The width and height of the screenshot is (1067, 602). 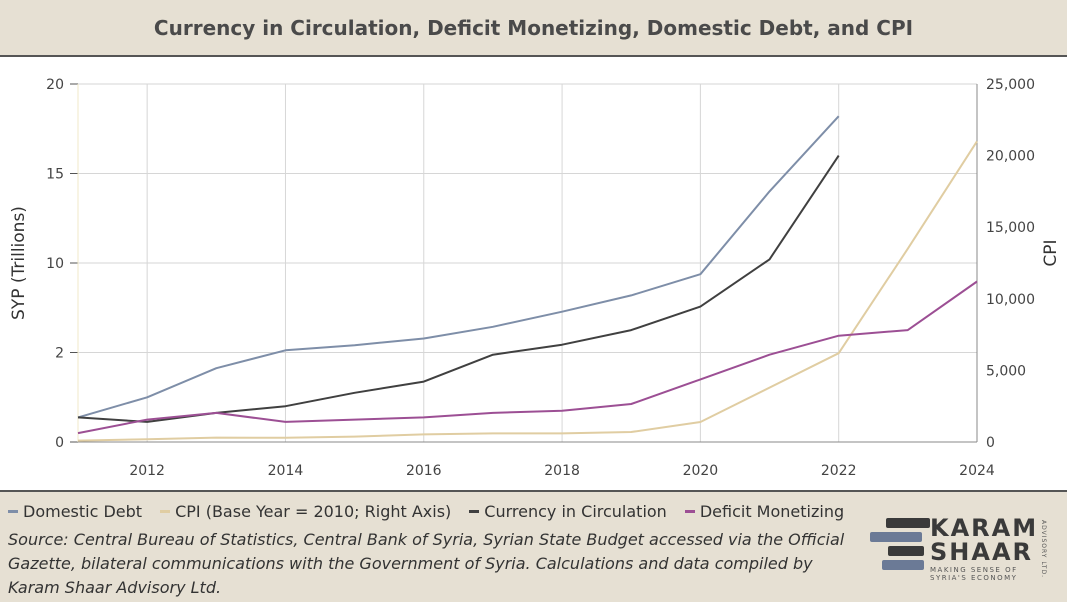 What do you see at coordinates (1010, 157) in the screenshot?
I see `y2-tick-label: 20,000` at bounding box center [1010, 157].